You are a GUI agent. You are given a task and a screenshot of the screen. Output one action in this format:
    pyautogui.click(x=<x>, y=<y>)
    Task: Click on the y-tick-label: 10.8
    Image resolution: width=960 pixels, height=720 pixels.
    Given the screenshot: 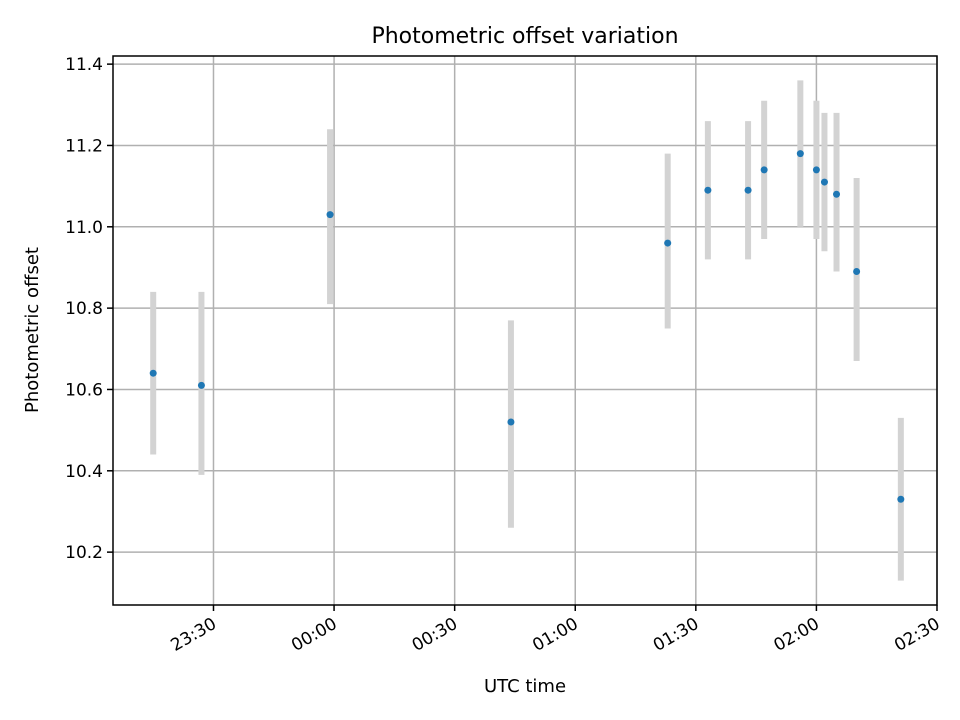 What is the action you would take?
    pyautogui.click(x=84, y=309)
    